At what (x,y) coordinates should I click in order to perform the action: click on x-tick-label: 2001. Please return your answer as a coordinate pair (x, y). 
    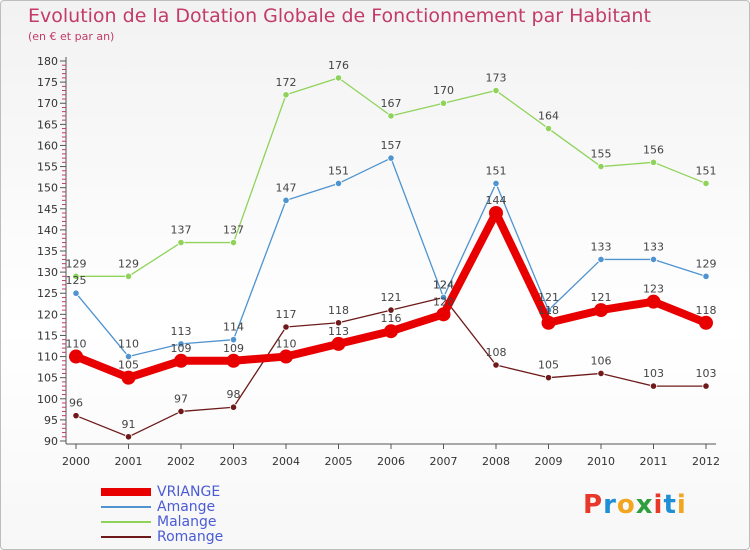
    Looking at the image, I should click on (129, 461).